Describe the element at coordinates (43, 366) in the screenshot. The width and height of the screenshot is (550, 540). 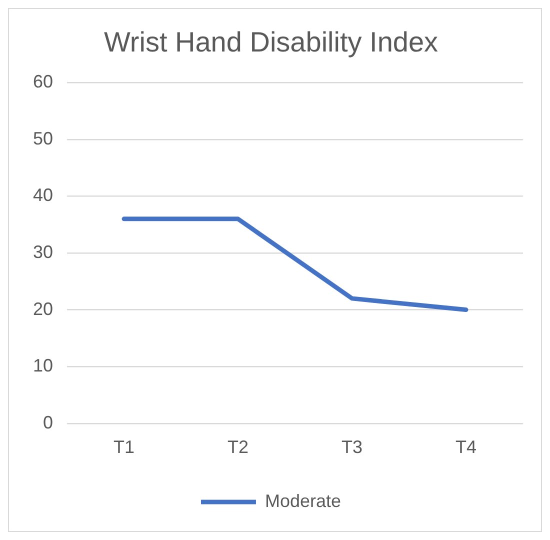
I see `y-tick-label: 10` at that location.